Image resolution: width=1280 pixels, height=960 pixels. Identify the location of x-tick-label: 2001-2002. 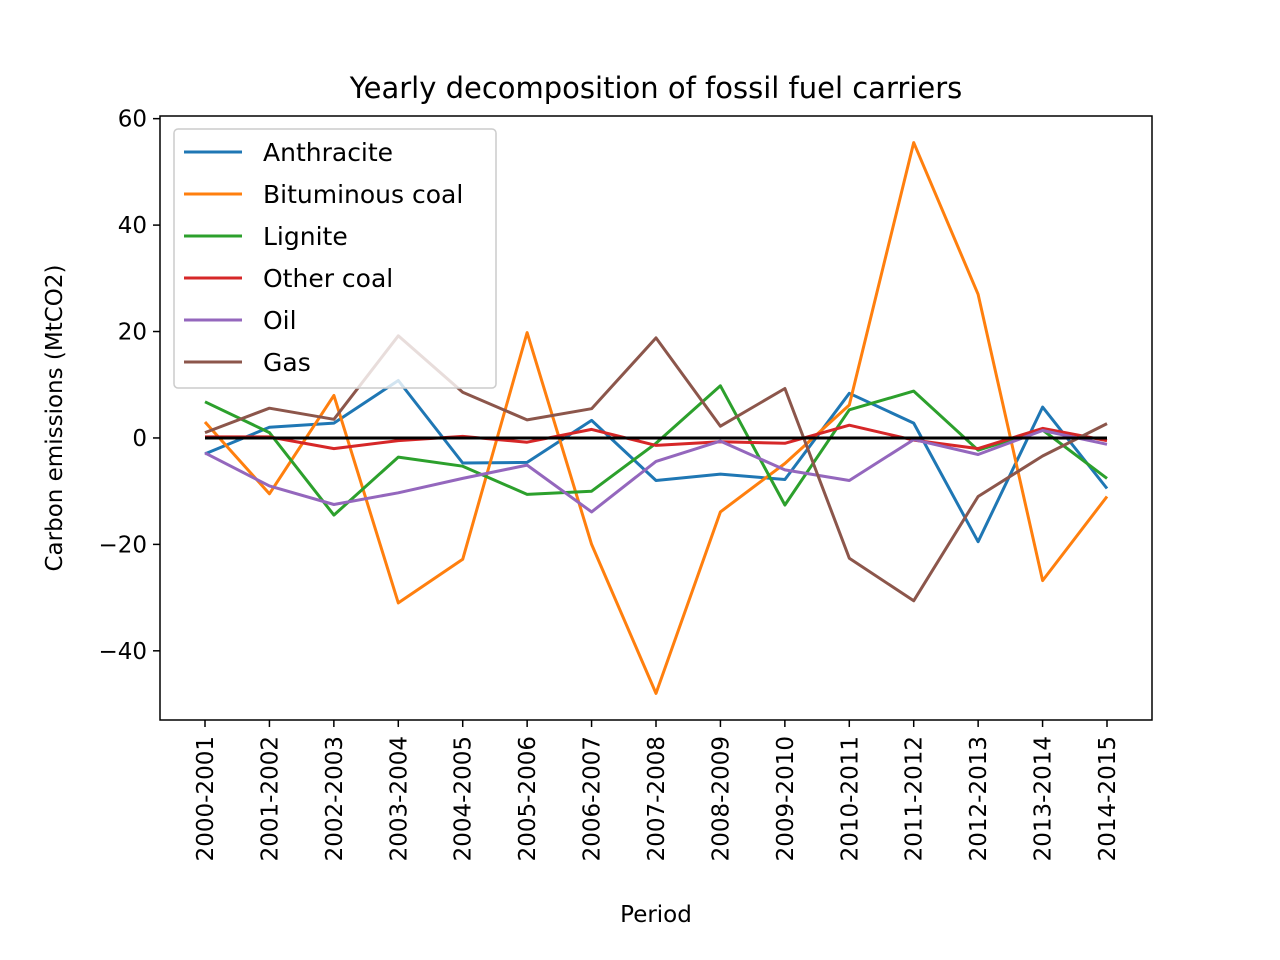
(270, 798).